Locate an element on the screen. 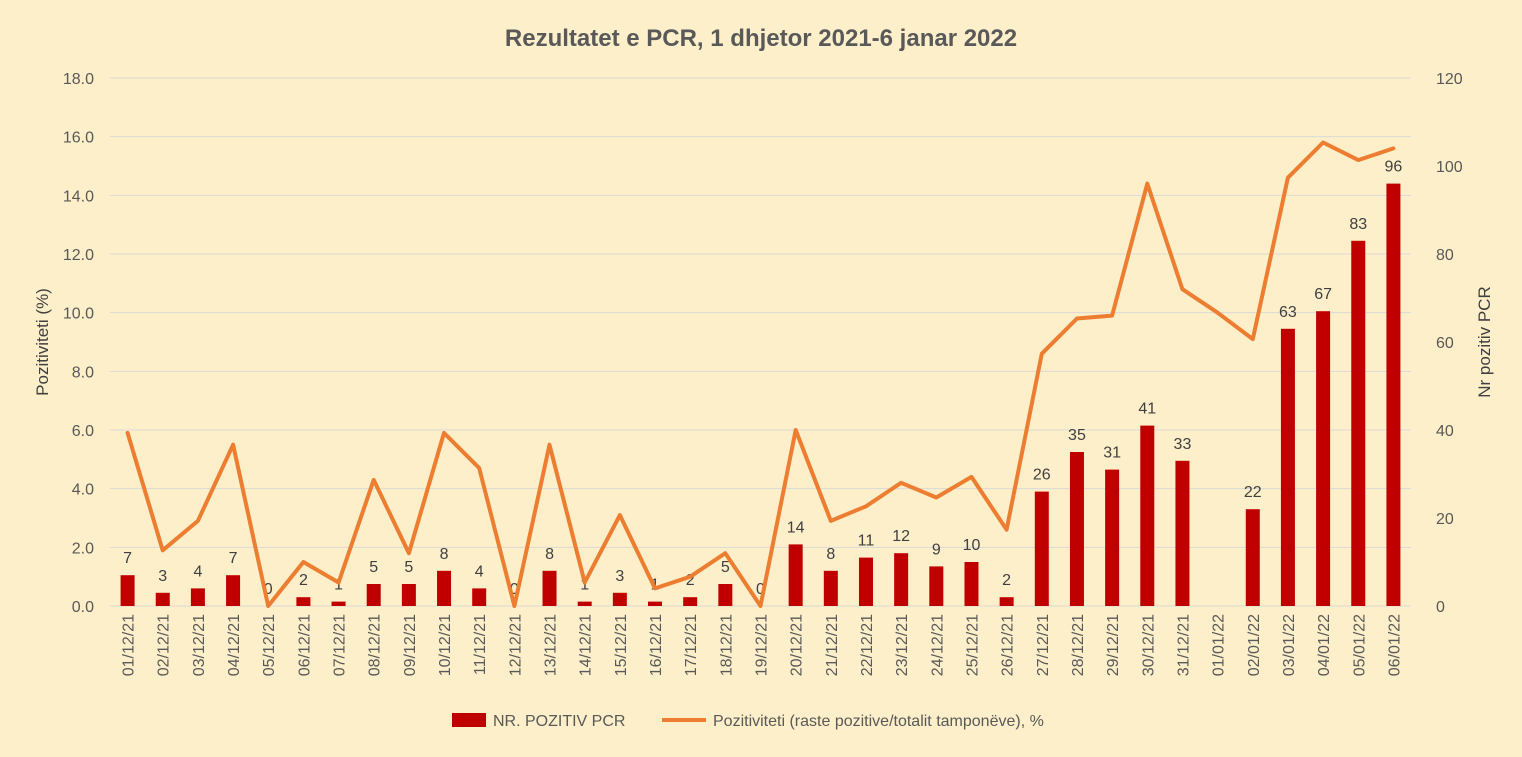 The width and height of the screenshot is (1522, 757). x-tick-label: 04/01/22 is located at coordinates (1324, 645).